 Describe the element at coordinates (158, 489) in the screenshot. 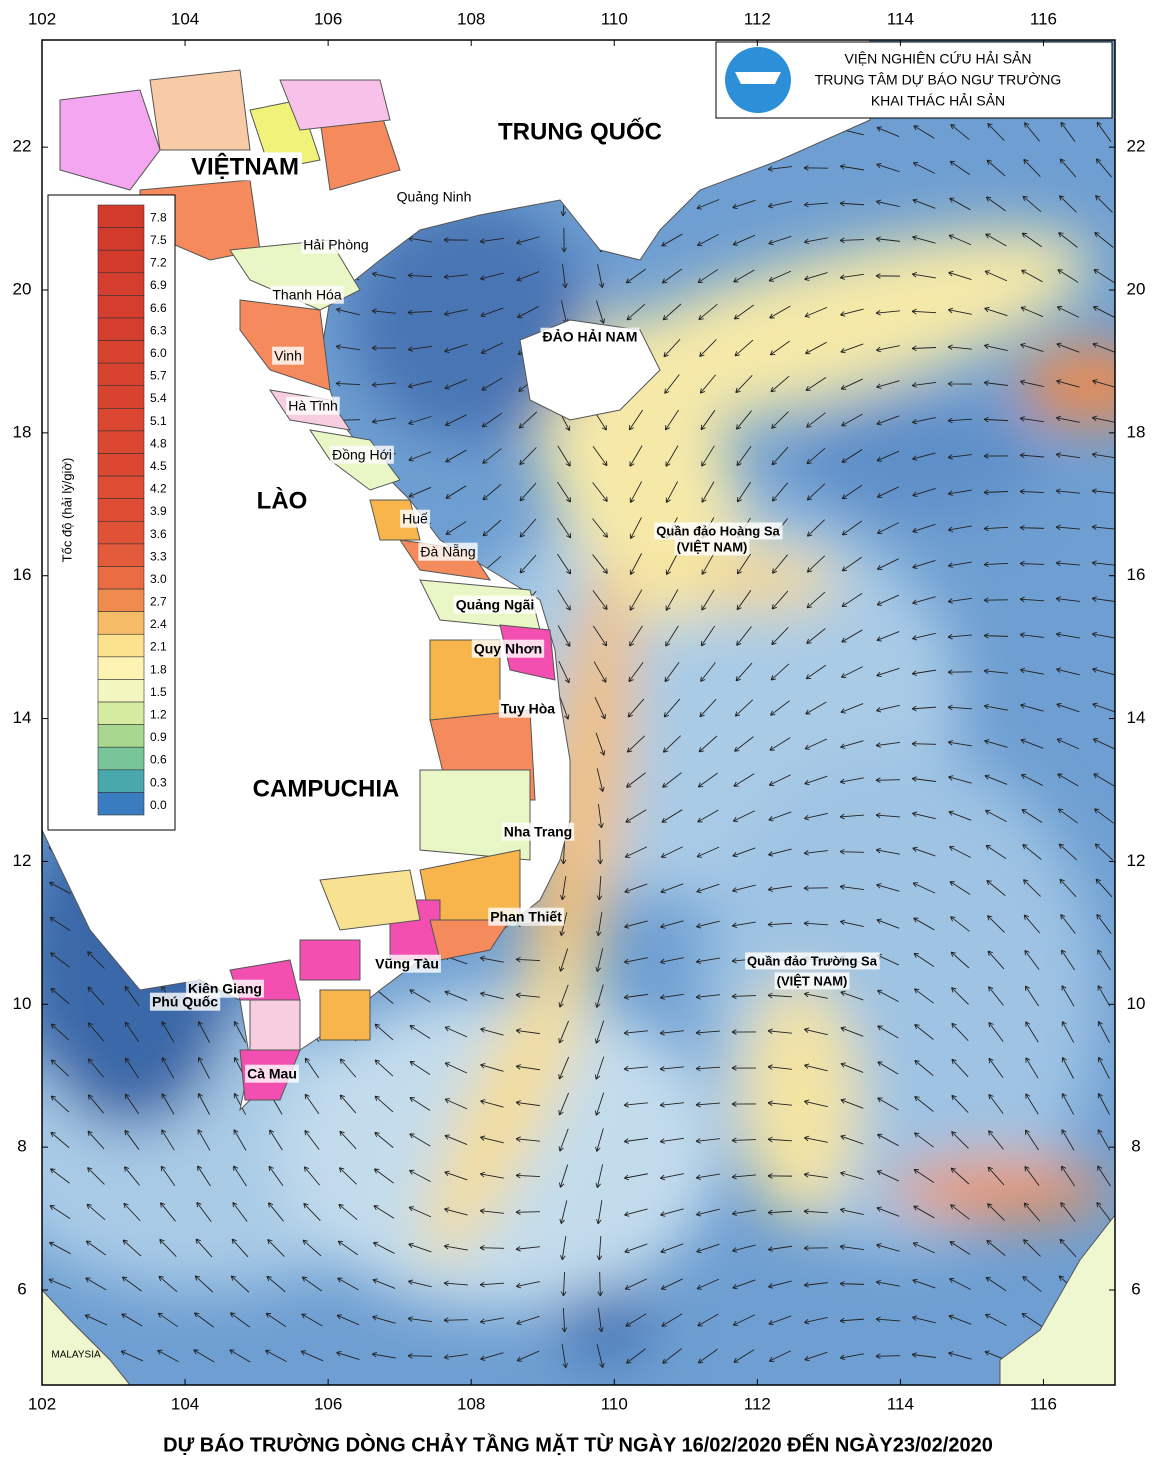

I see `legend-label: 4.2` at that location.